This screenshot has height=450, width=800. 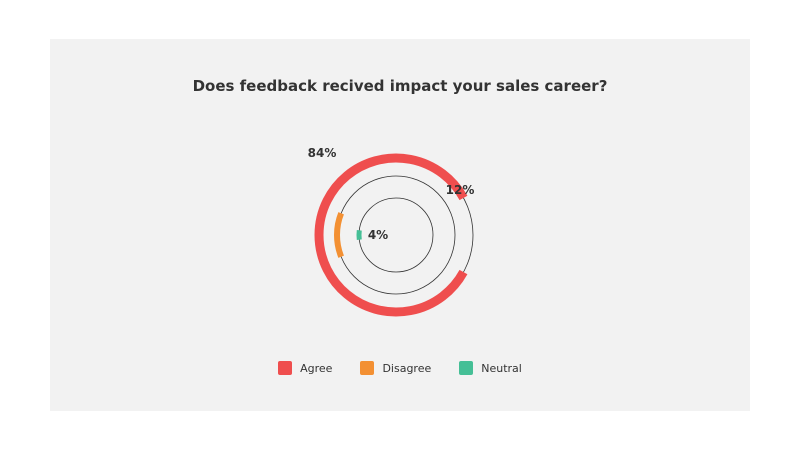 What do you see at coordinates (339, 235) in the screenshot?
I see `arc-disagree` at bounding box center [339, 235].